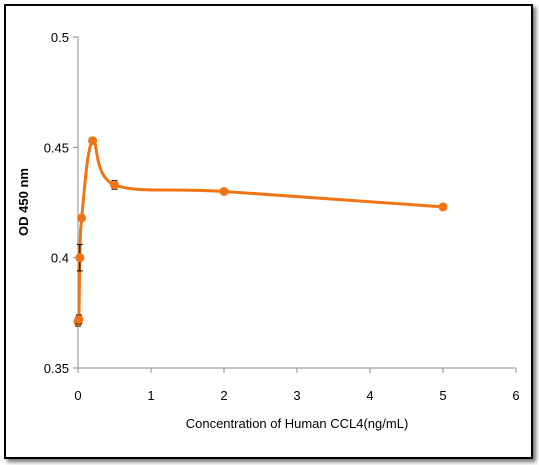  Describe the element at coordinates (60, 258) in the screenshot. I see `y-tick-label: 0.4` at that location.